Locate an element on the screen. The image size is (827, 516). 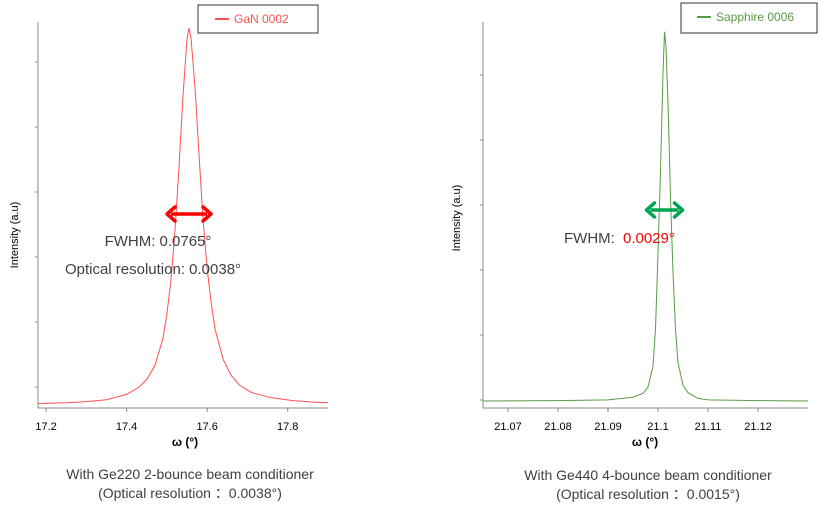
y-axis-label-right: Intensity (a.u) is located at coordinates (457, 218).